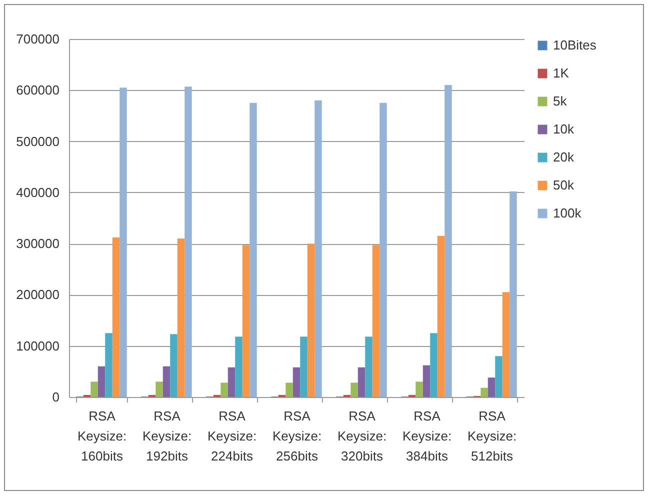  What do you see at coordinates (56, 397) in the screenshot?
I see `y-tick-label: 0` at bounding box center [56, 397].